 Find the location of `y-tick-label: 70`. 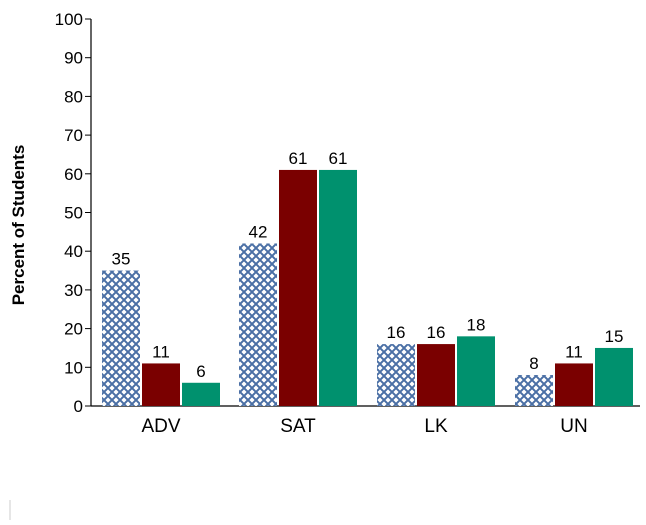

y-tick-label: 70 is located at coordinates (73, 135).